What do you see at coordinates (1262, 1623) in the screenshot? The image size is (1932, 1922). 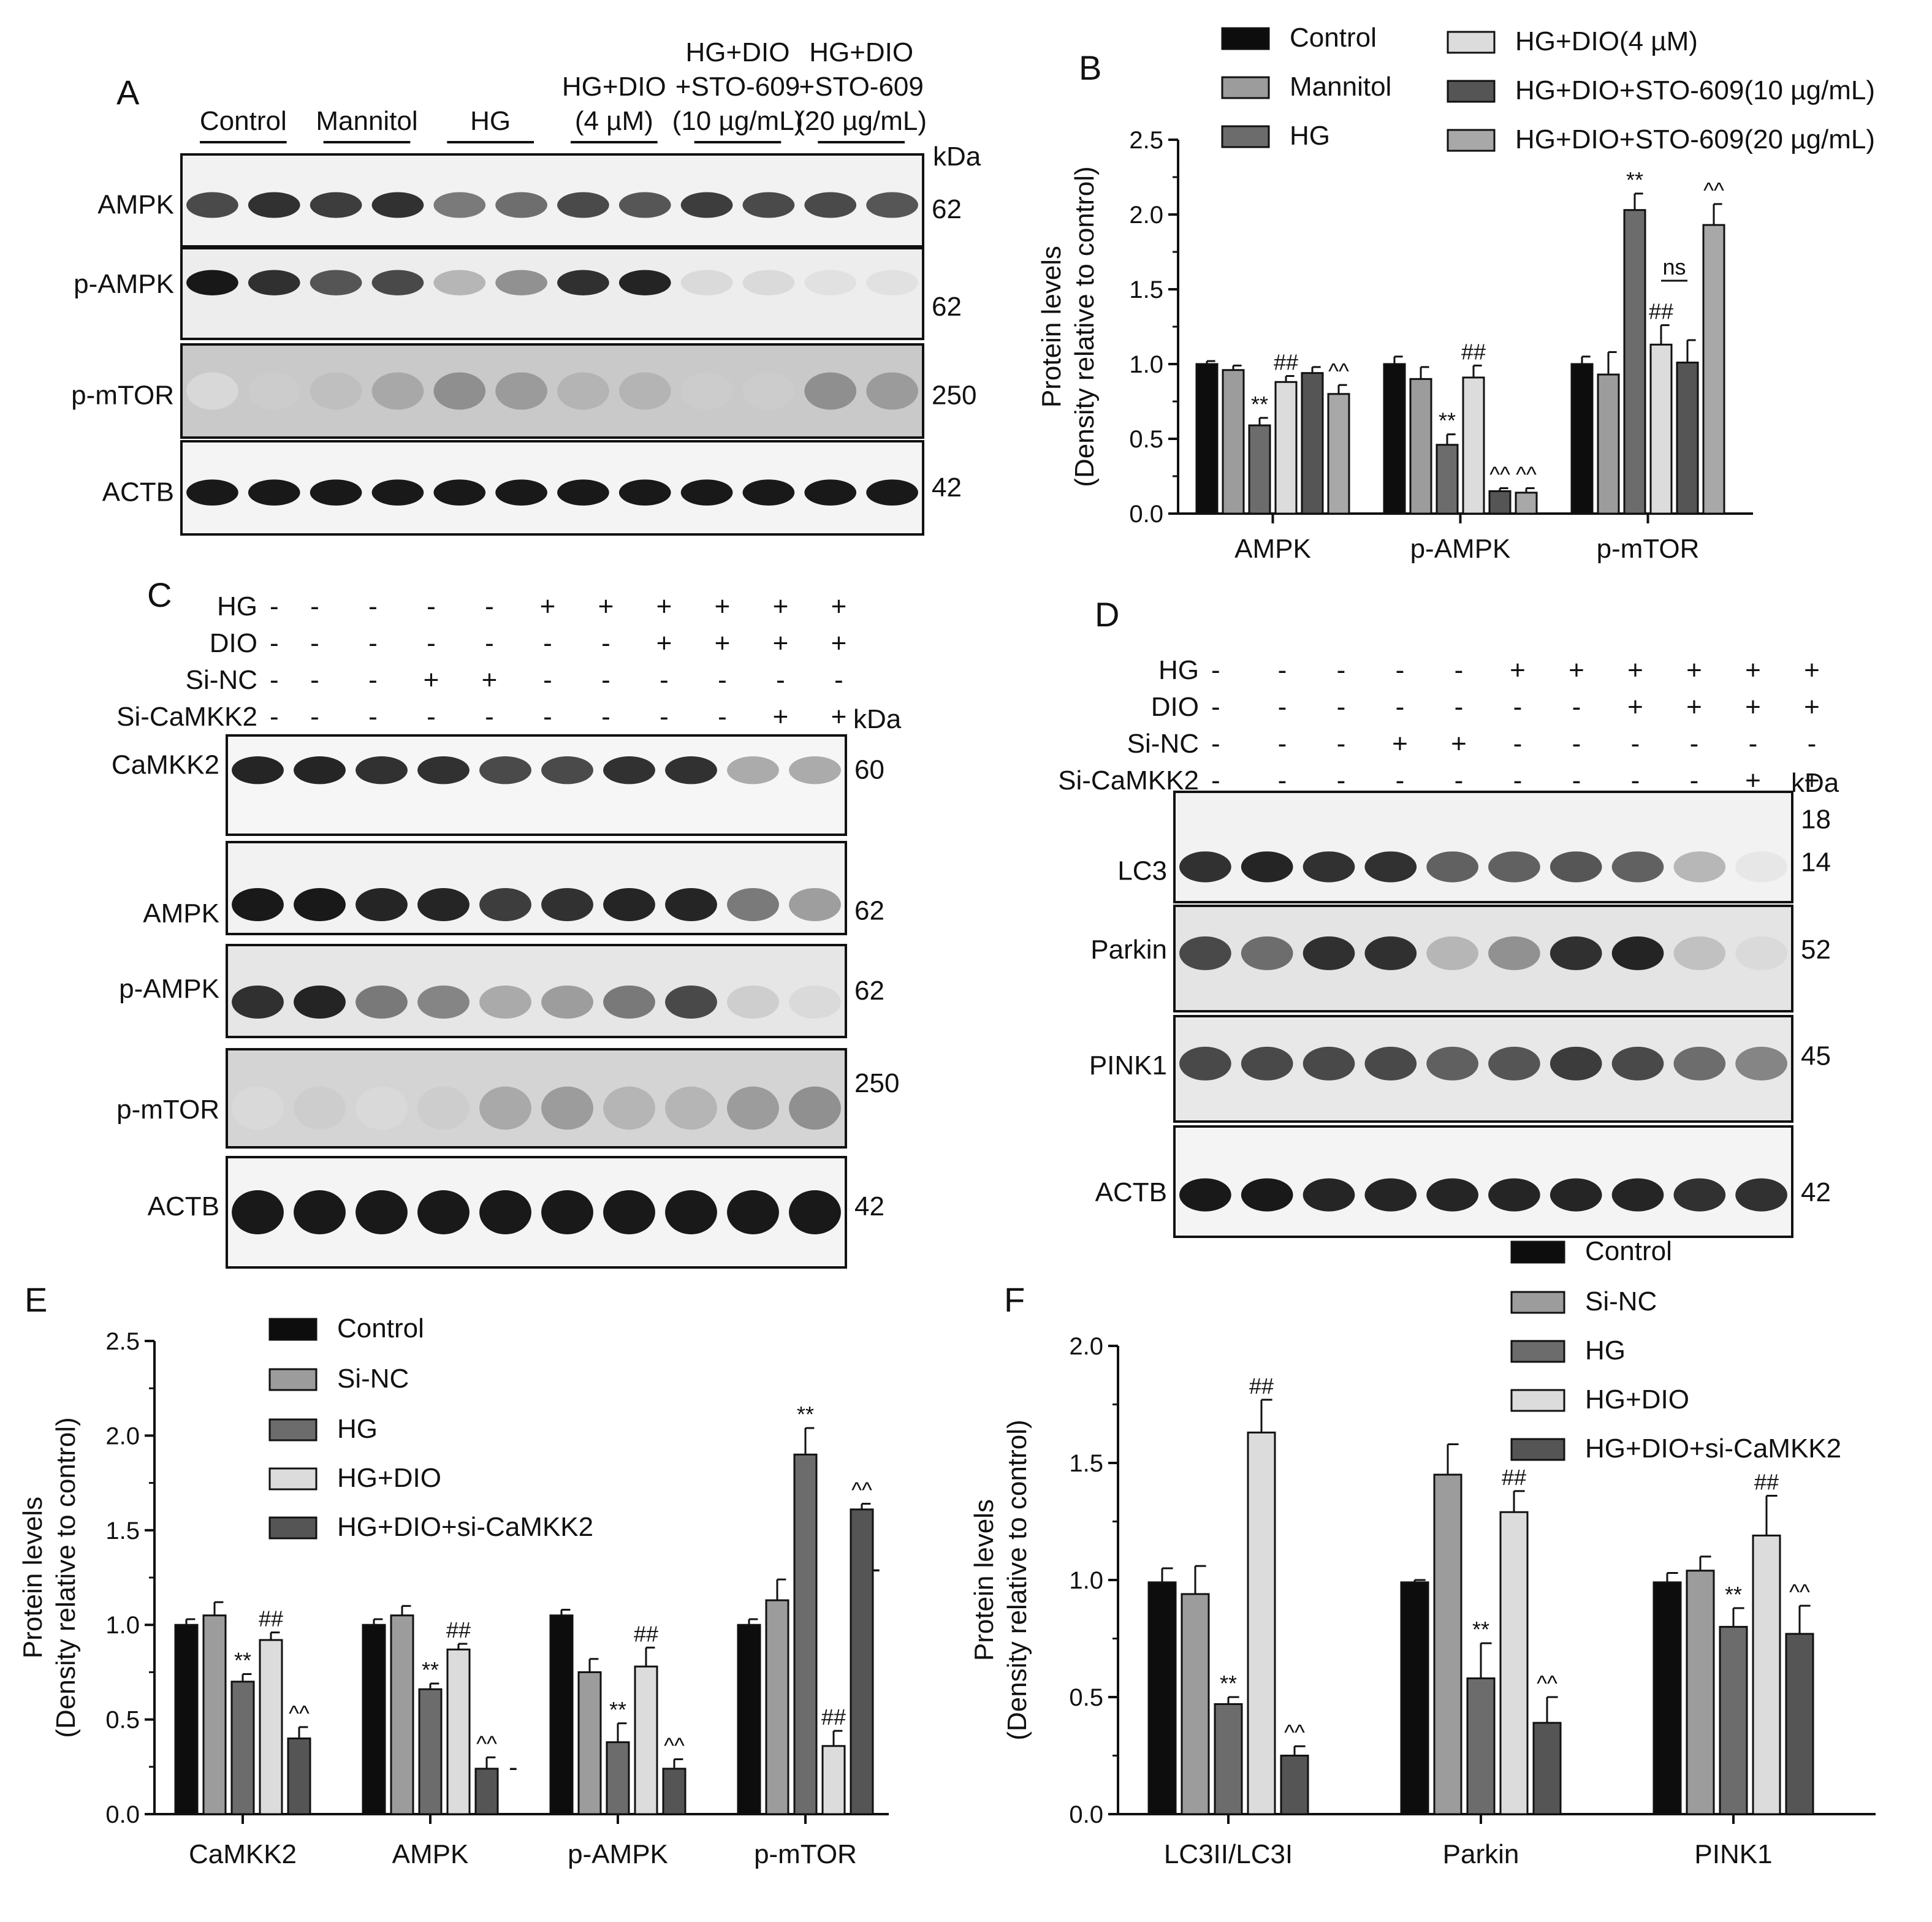 I see `bar-hg-dio-lc3ii-lc3i` at bounding box center [1262, 1623].